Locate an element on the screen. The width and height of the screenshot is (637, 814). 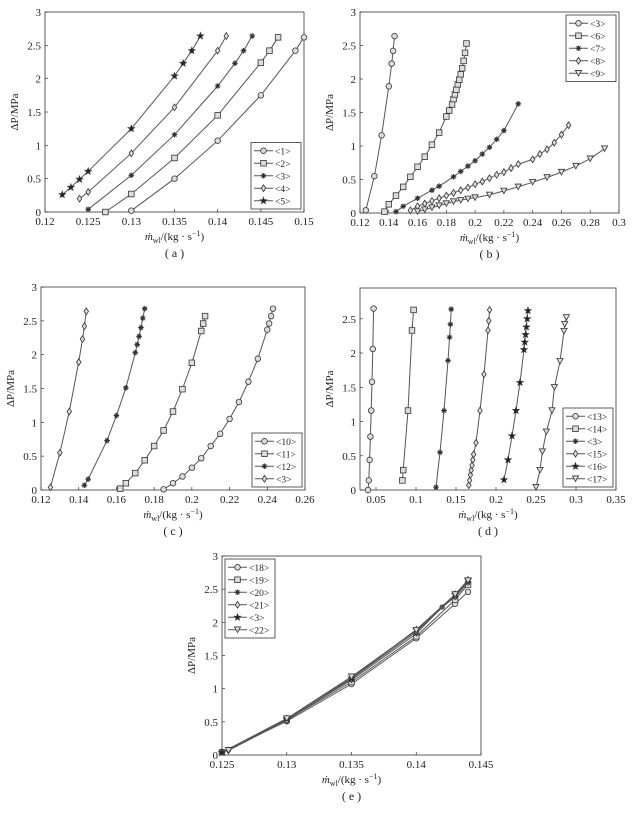
y-tick-label: 0 is located at coordinates (216, 756).